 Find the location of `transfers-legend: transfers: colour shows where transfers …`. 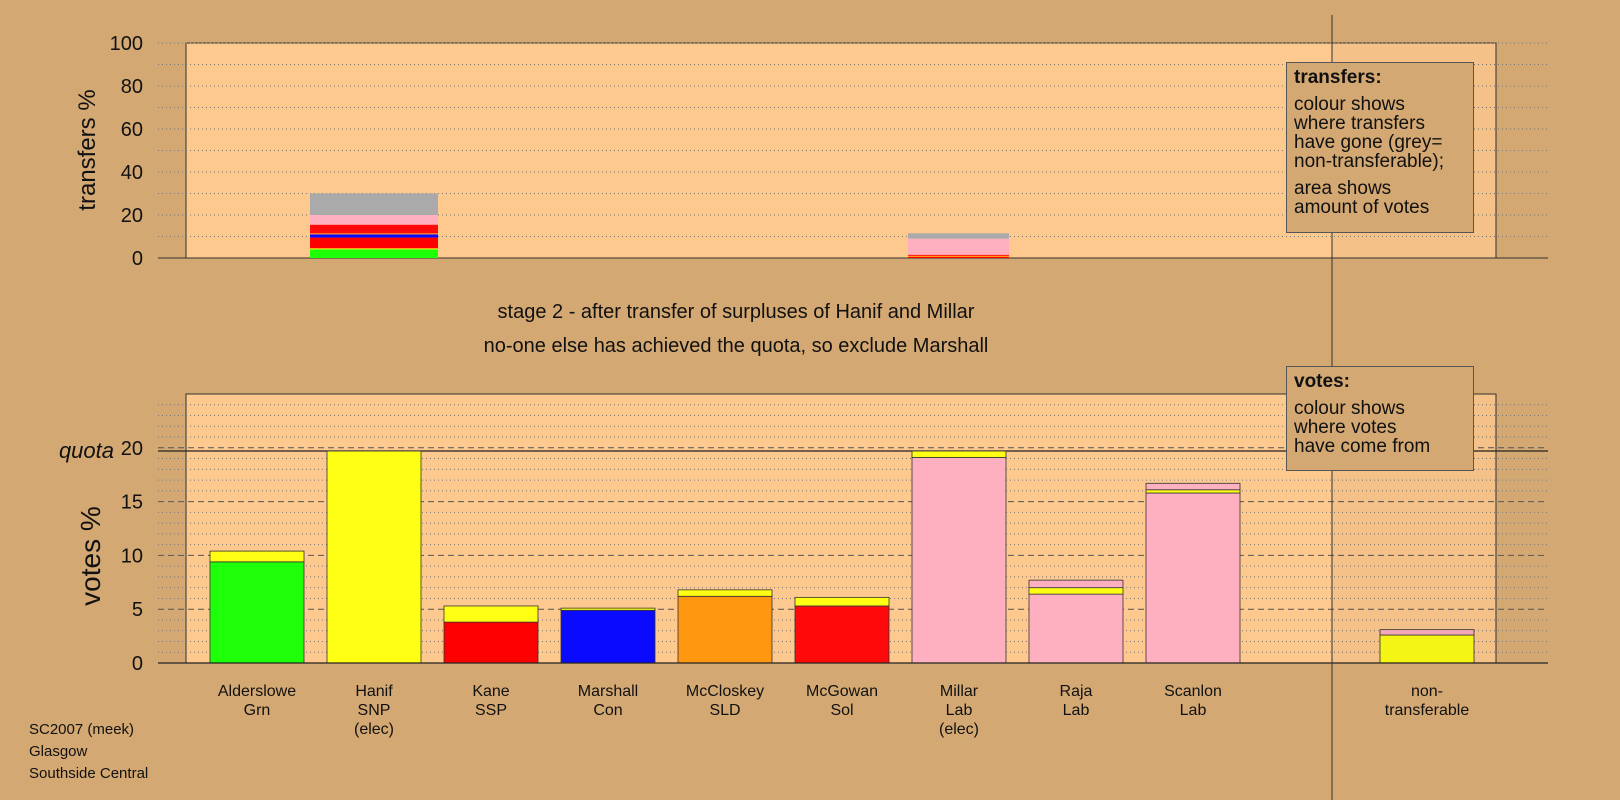

transfers-legend: transfers: colour shows where transfers … is located at coordinates (1380, 147).